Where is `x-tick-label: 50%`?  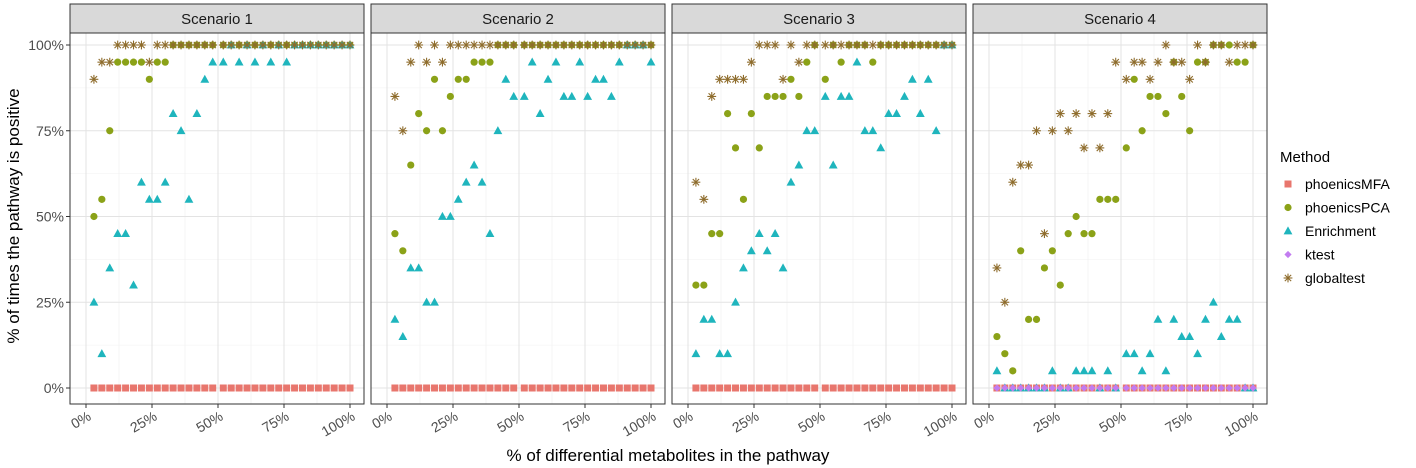 x-tick-label: 50% is located at coordinates (209, 422).